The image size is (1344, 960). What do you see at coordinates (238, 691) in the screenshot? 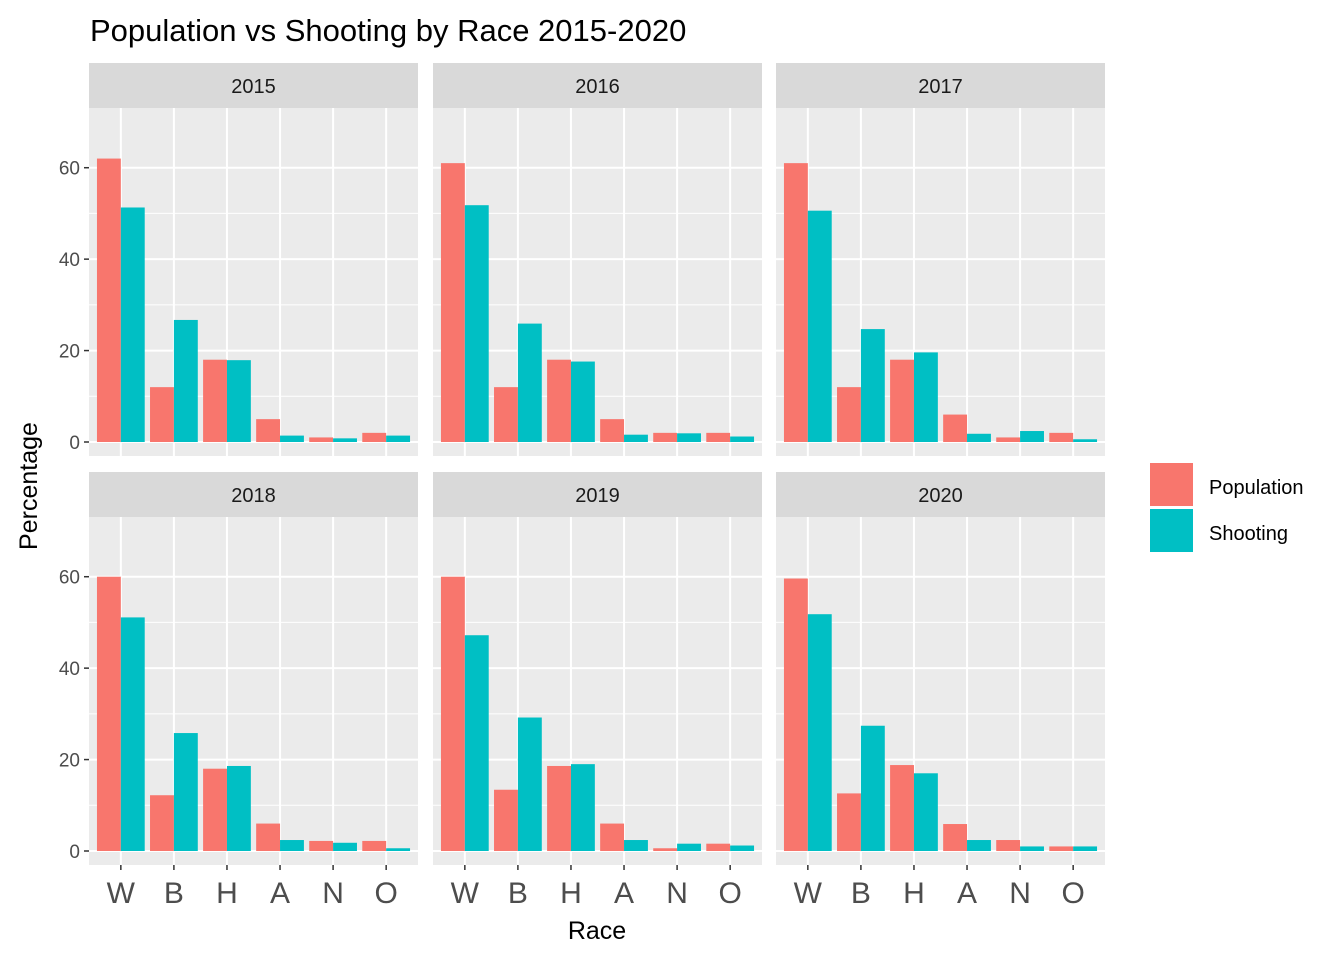
I see `facet-panel-2018: 2018 0 20 40 60 W B H A N O` at bounding box center [238, 691].